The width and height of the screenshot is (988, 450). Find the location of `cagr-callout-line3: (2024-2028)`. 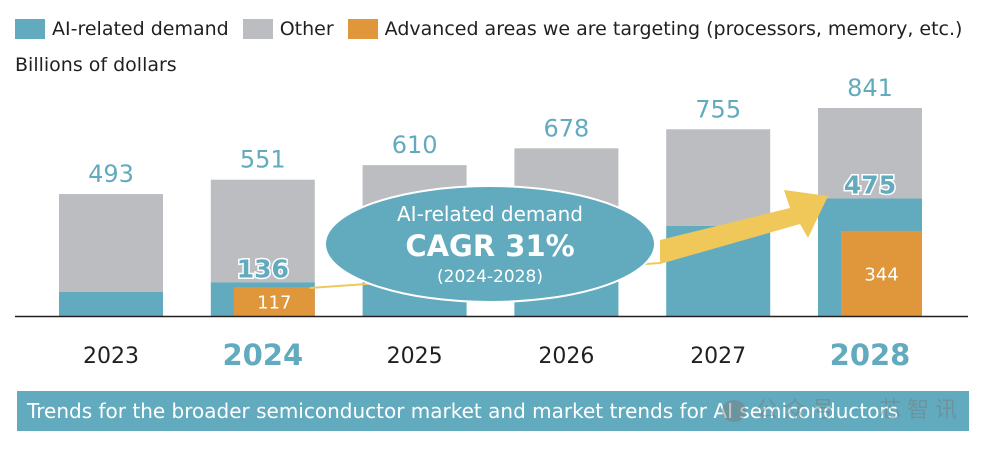

cagr-callout-line3: (2024-2028) is located at coordinates (490, 277).